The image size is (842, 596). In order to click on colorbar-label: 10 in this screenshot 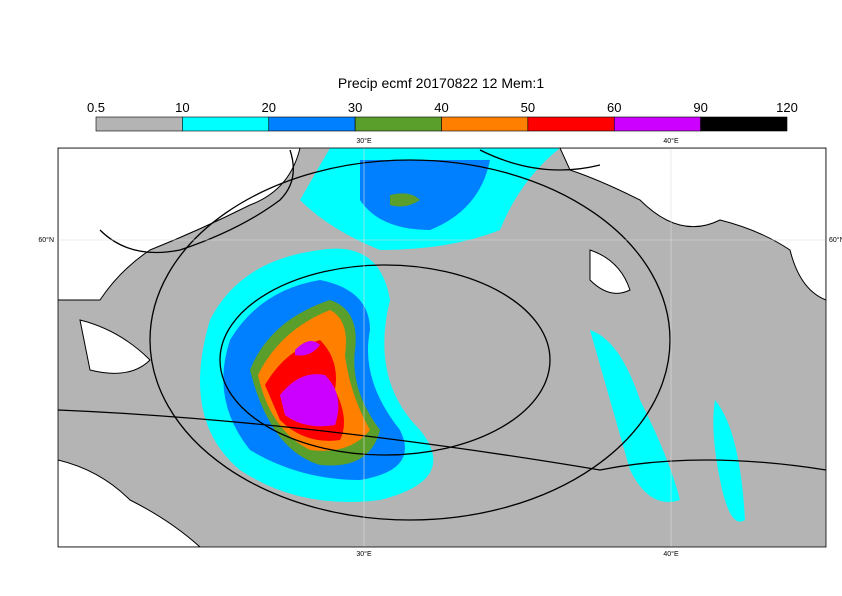, I will do `click(182, 107)`.